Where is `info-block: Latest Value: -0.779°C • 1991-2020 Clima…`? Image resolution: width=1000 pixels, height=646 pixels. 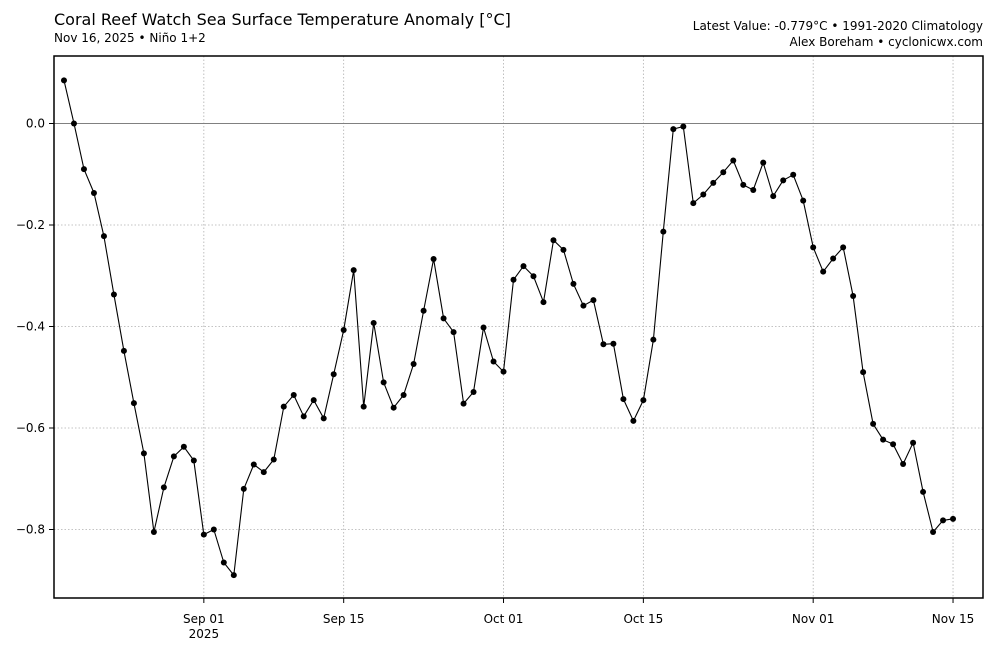
info-block: Latest Value: -0.779°C • 1991-2020 Clima… is located at coordinates (838, 34).